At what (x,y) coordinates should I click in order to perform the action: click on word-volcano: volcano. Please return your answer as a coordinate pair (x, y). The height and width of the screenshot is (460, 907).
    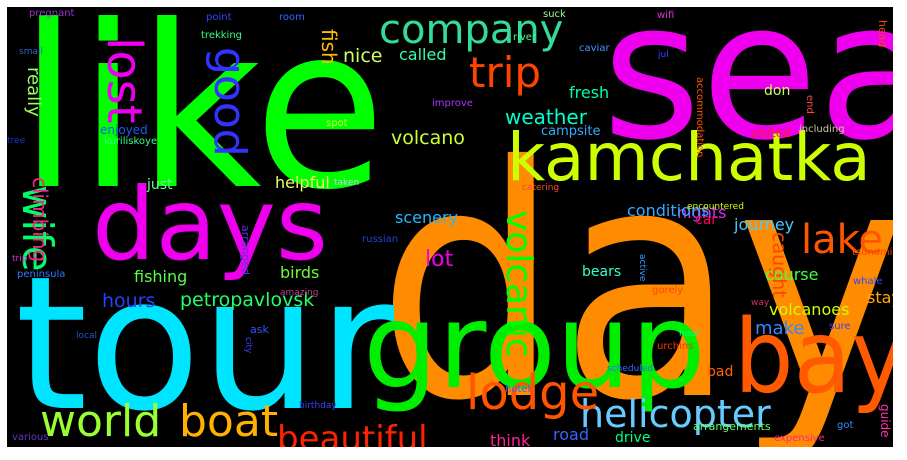
    Looking at the image, I should click on (428, 138).